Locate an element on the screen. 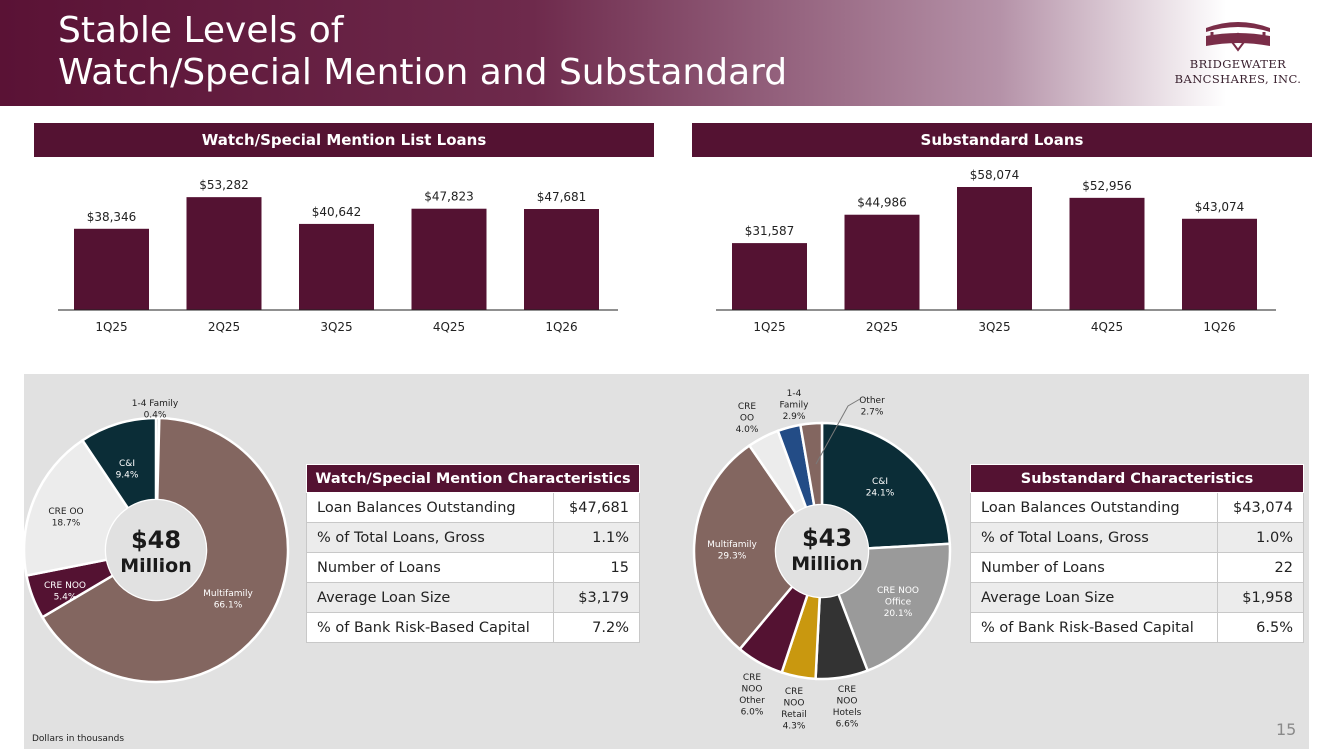 This screenshot has width=1333, height=749. substandard-slice-label-cre-noo-office: CRE NOO is located at coordinates (898, 591).